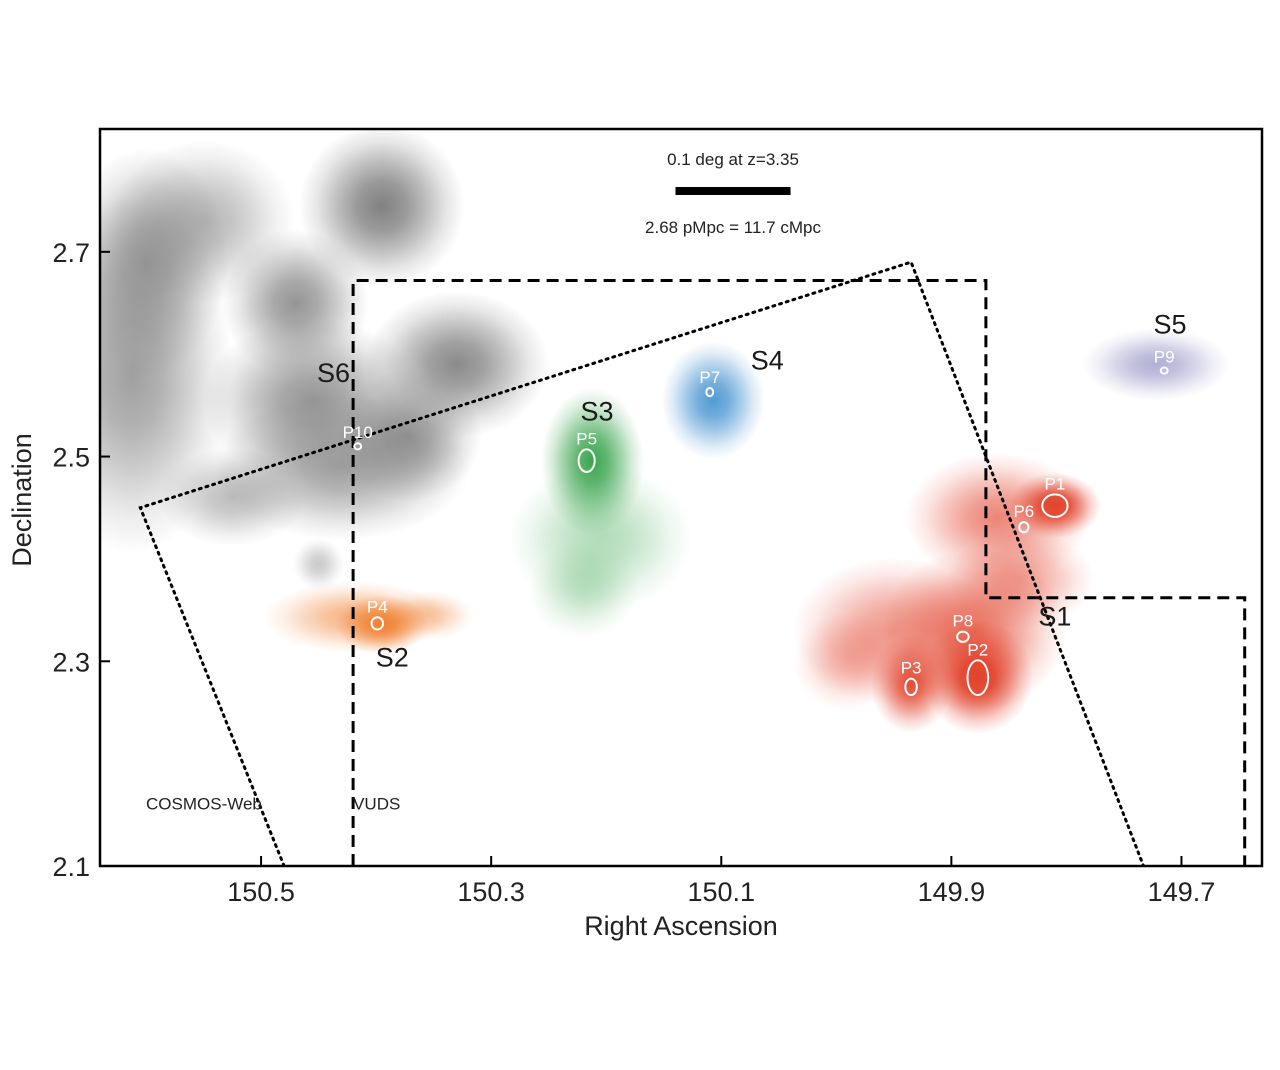 Image resolution: width=1280 pixels, height=1070 pixels. I want to click on y-tick-label: 2.1, so click(71, 867).